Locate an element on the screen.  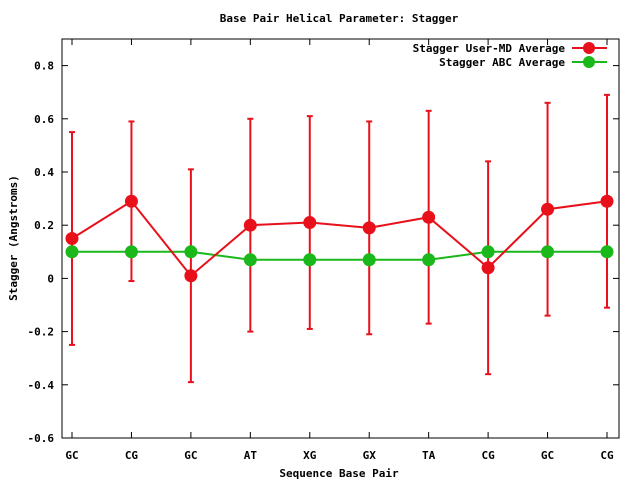
y-axis-label: Stagger (Angstroms) is located at coordinates (13, 238).